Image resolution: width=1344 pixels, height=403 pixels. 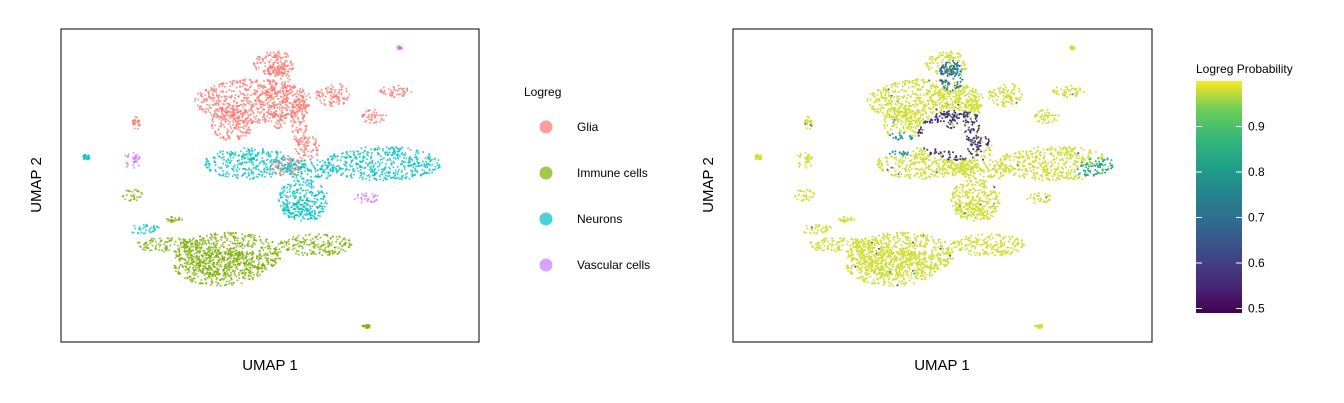 I want to click on x-axis-label-left: UMAP 1, so click(x=270, y=365).